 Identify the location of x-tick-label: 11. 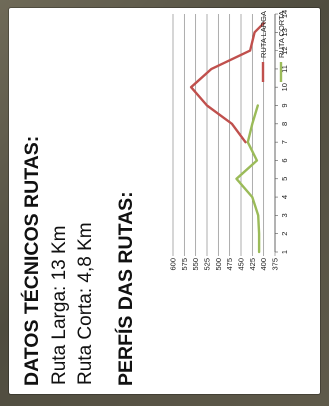
(284, 69).